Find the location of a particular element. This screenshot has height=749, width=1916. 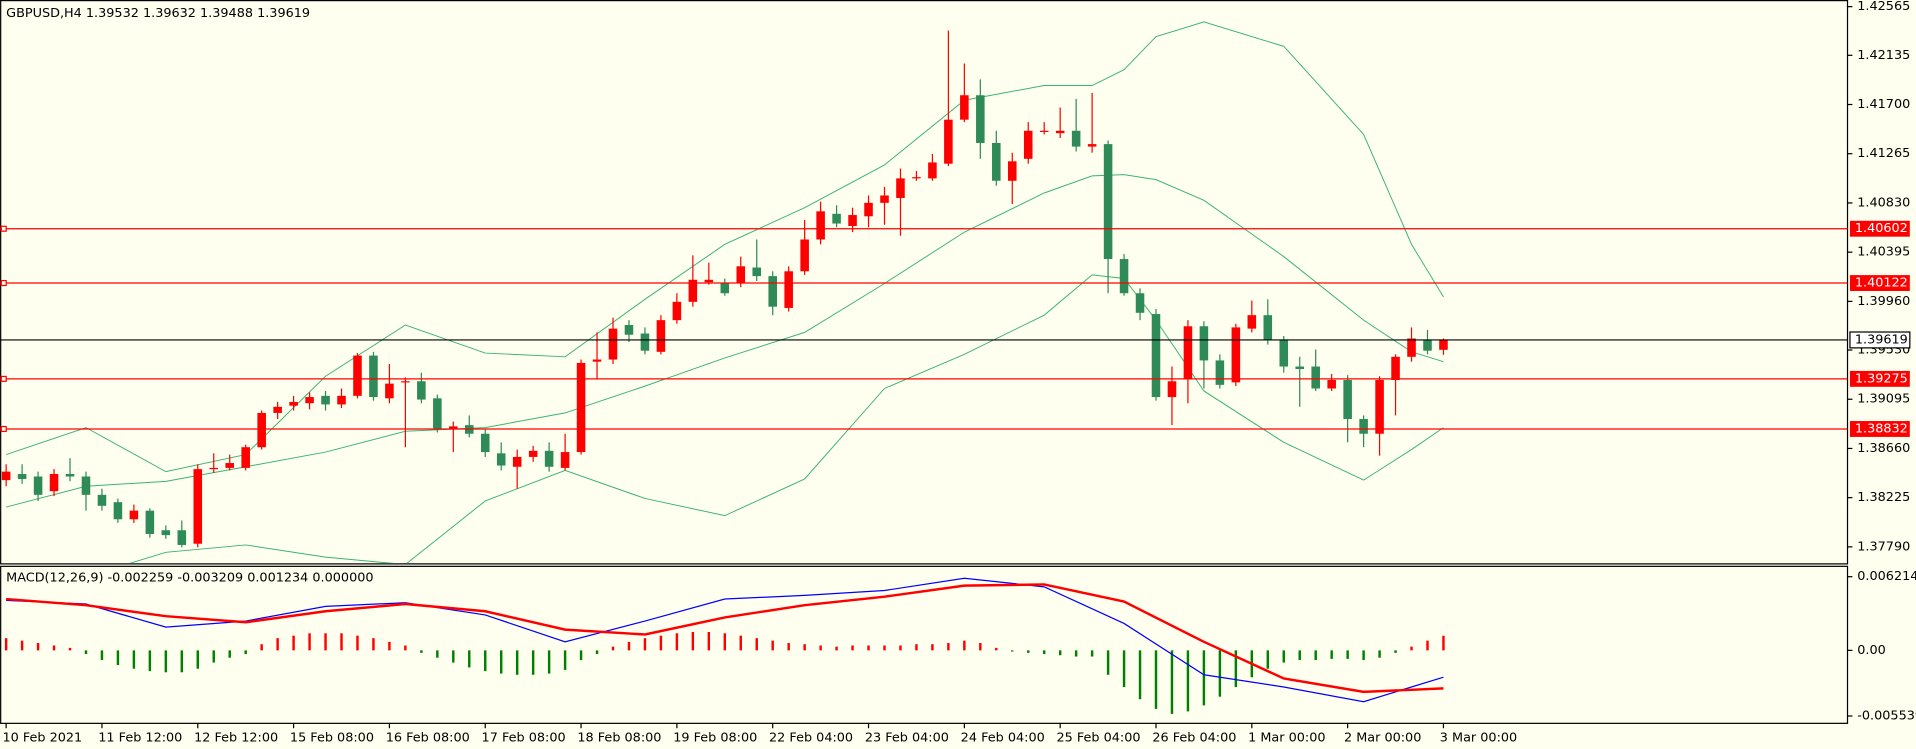

level-label: 1.39275 is located at coordinates (1881, 378).